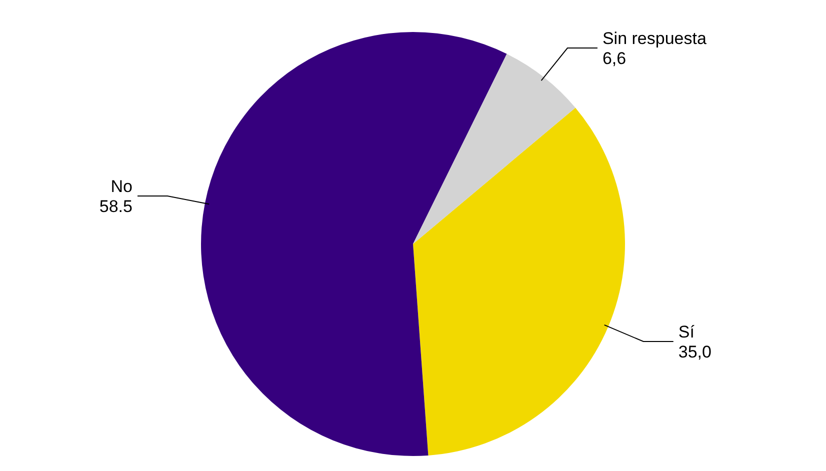  Describe the element at coordinates (695, 352) in the screenshot. I see `data-label: 35,0` at that location.